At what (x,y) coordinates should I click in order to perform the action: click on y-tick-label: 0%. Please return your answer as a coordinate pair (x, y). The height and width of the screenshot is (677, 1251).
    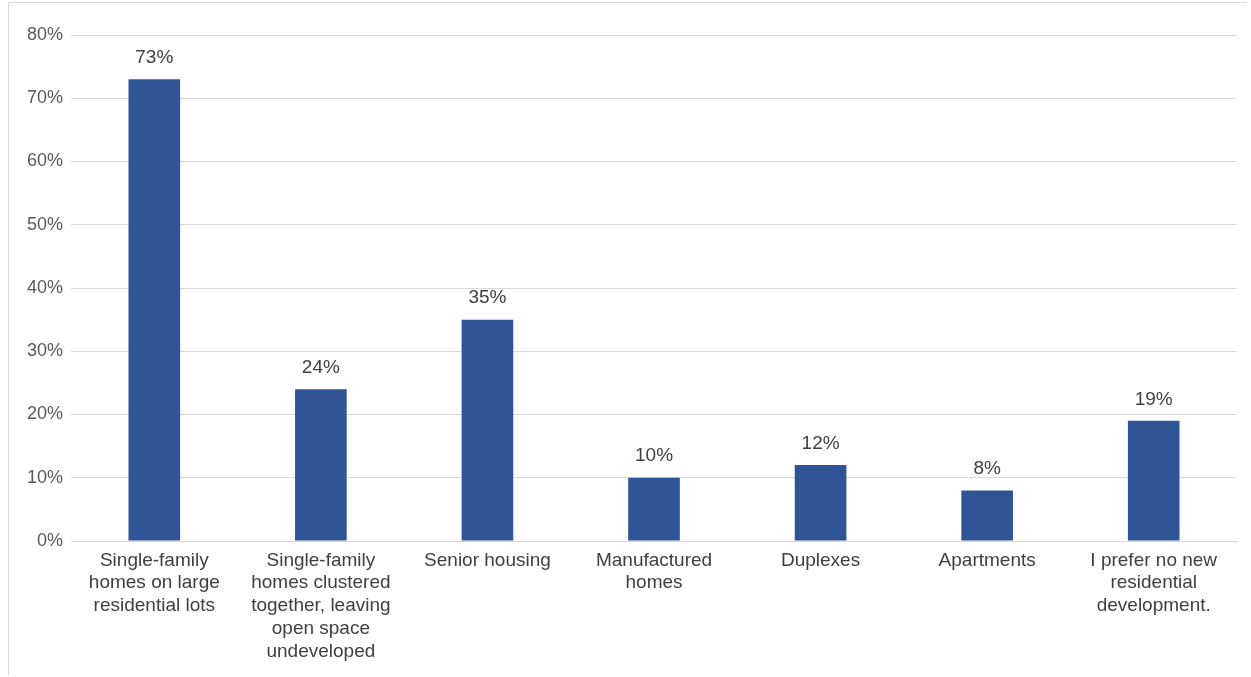
    Looking at the image, I should click on (50, 539).